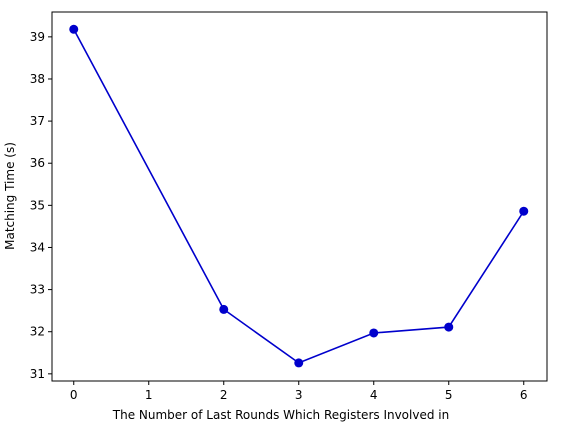 This screenshot has height=423, width=564. I want to click on y-tick-label: 37, so click(37, 121).